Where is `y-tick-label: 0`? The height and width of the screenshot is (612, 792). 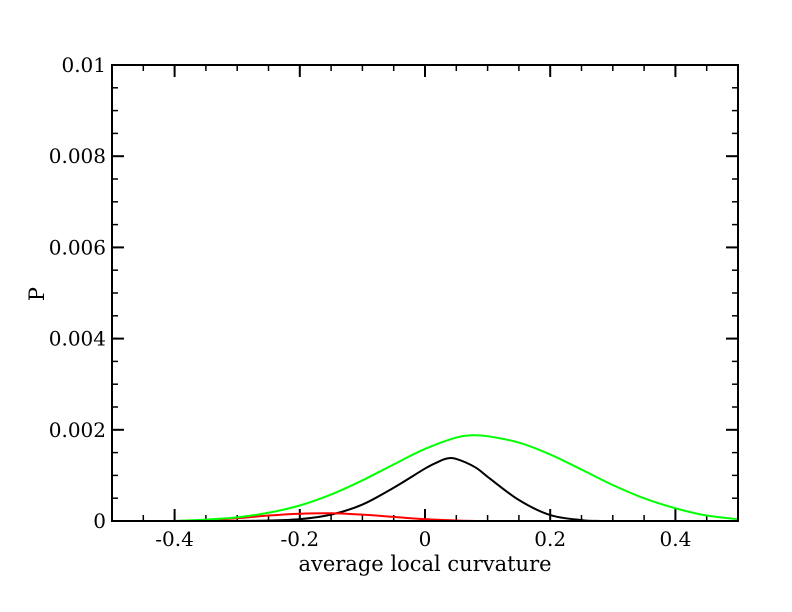 y-tick-label: 0 is located at coordinates (99, 521).